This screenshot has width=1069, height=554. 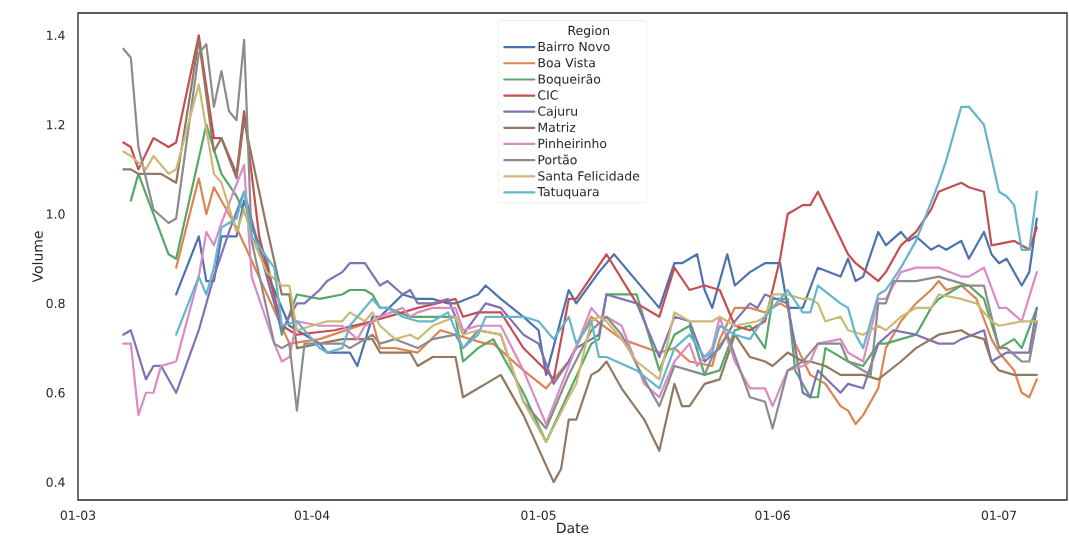 I want to click on legend-label: CIC, so click(x=548, y=95).